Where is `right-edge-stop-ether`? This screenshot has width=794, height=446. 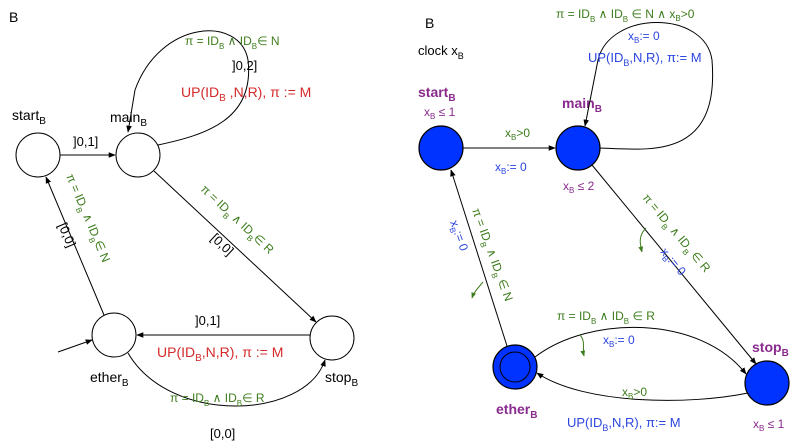
right-edge-stop-ether is located at coordinates (642, 386).